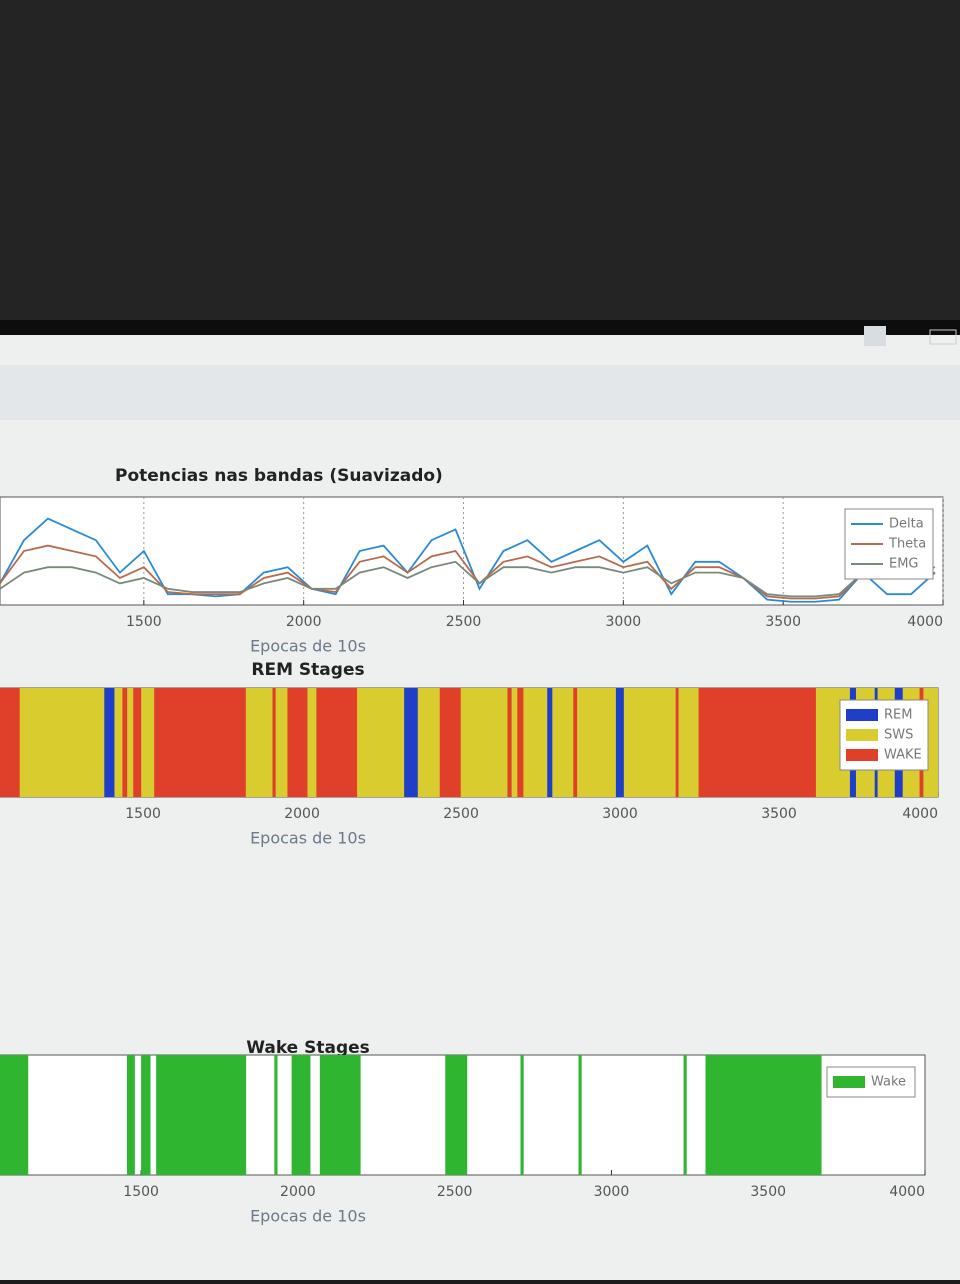 The height and width of the screenshot is (1284, 960). What do you see at coordinates (907, 544) in the screenshot?
I see `legend-label: Theta` at bounding box center [907, 544].